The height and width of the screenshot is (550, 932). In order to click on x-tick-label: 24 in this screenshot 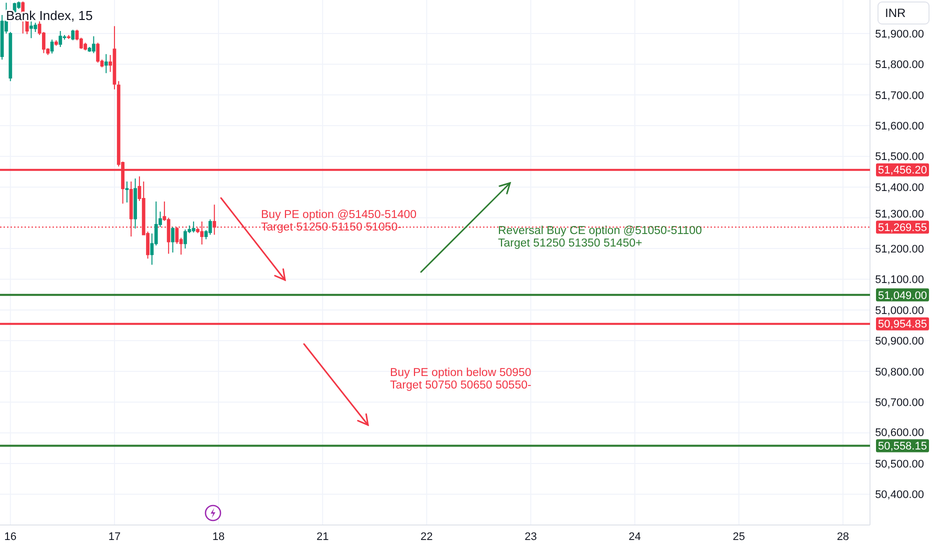, I will do `click(634, 537)`.